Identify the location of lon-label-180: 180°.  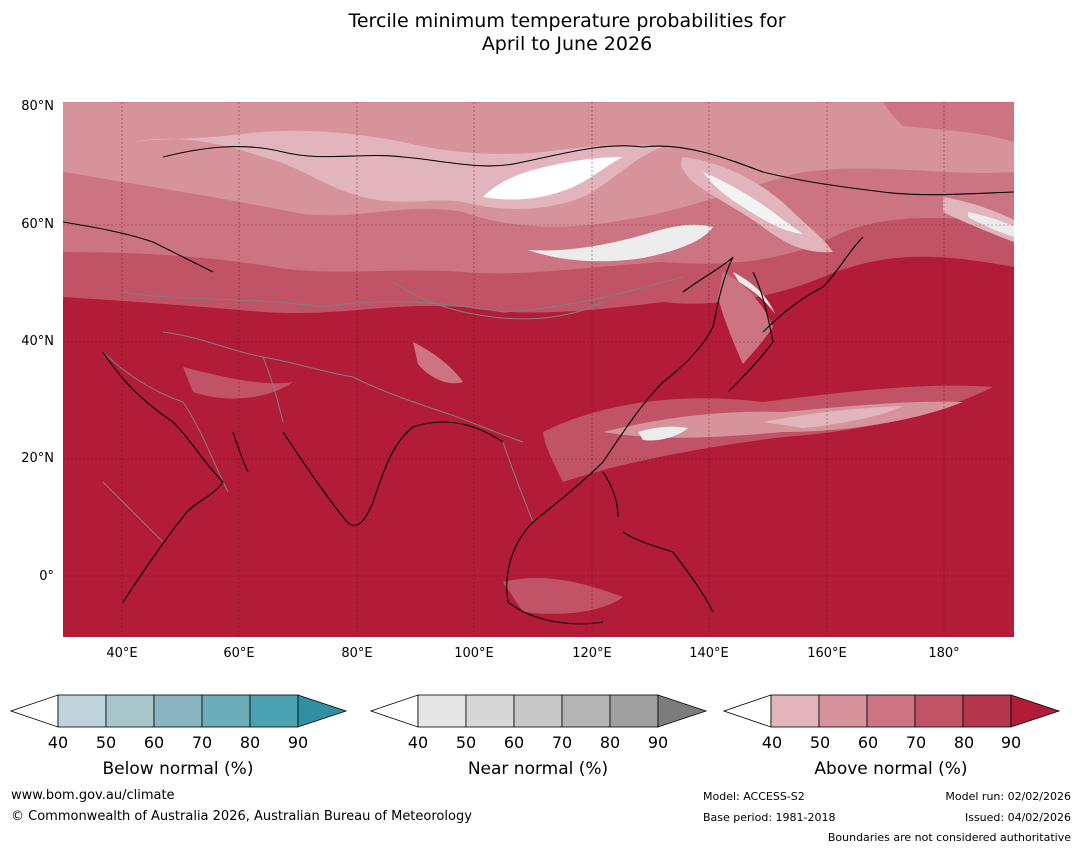
(944, 653).